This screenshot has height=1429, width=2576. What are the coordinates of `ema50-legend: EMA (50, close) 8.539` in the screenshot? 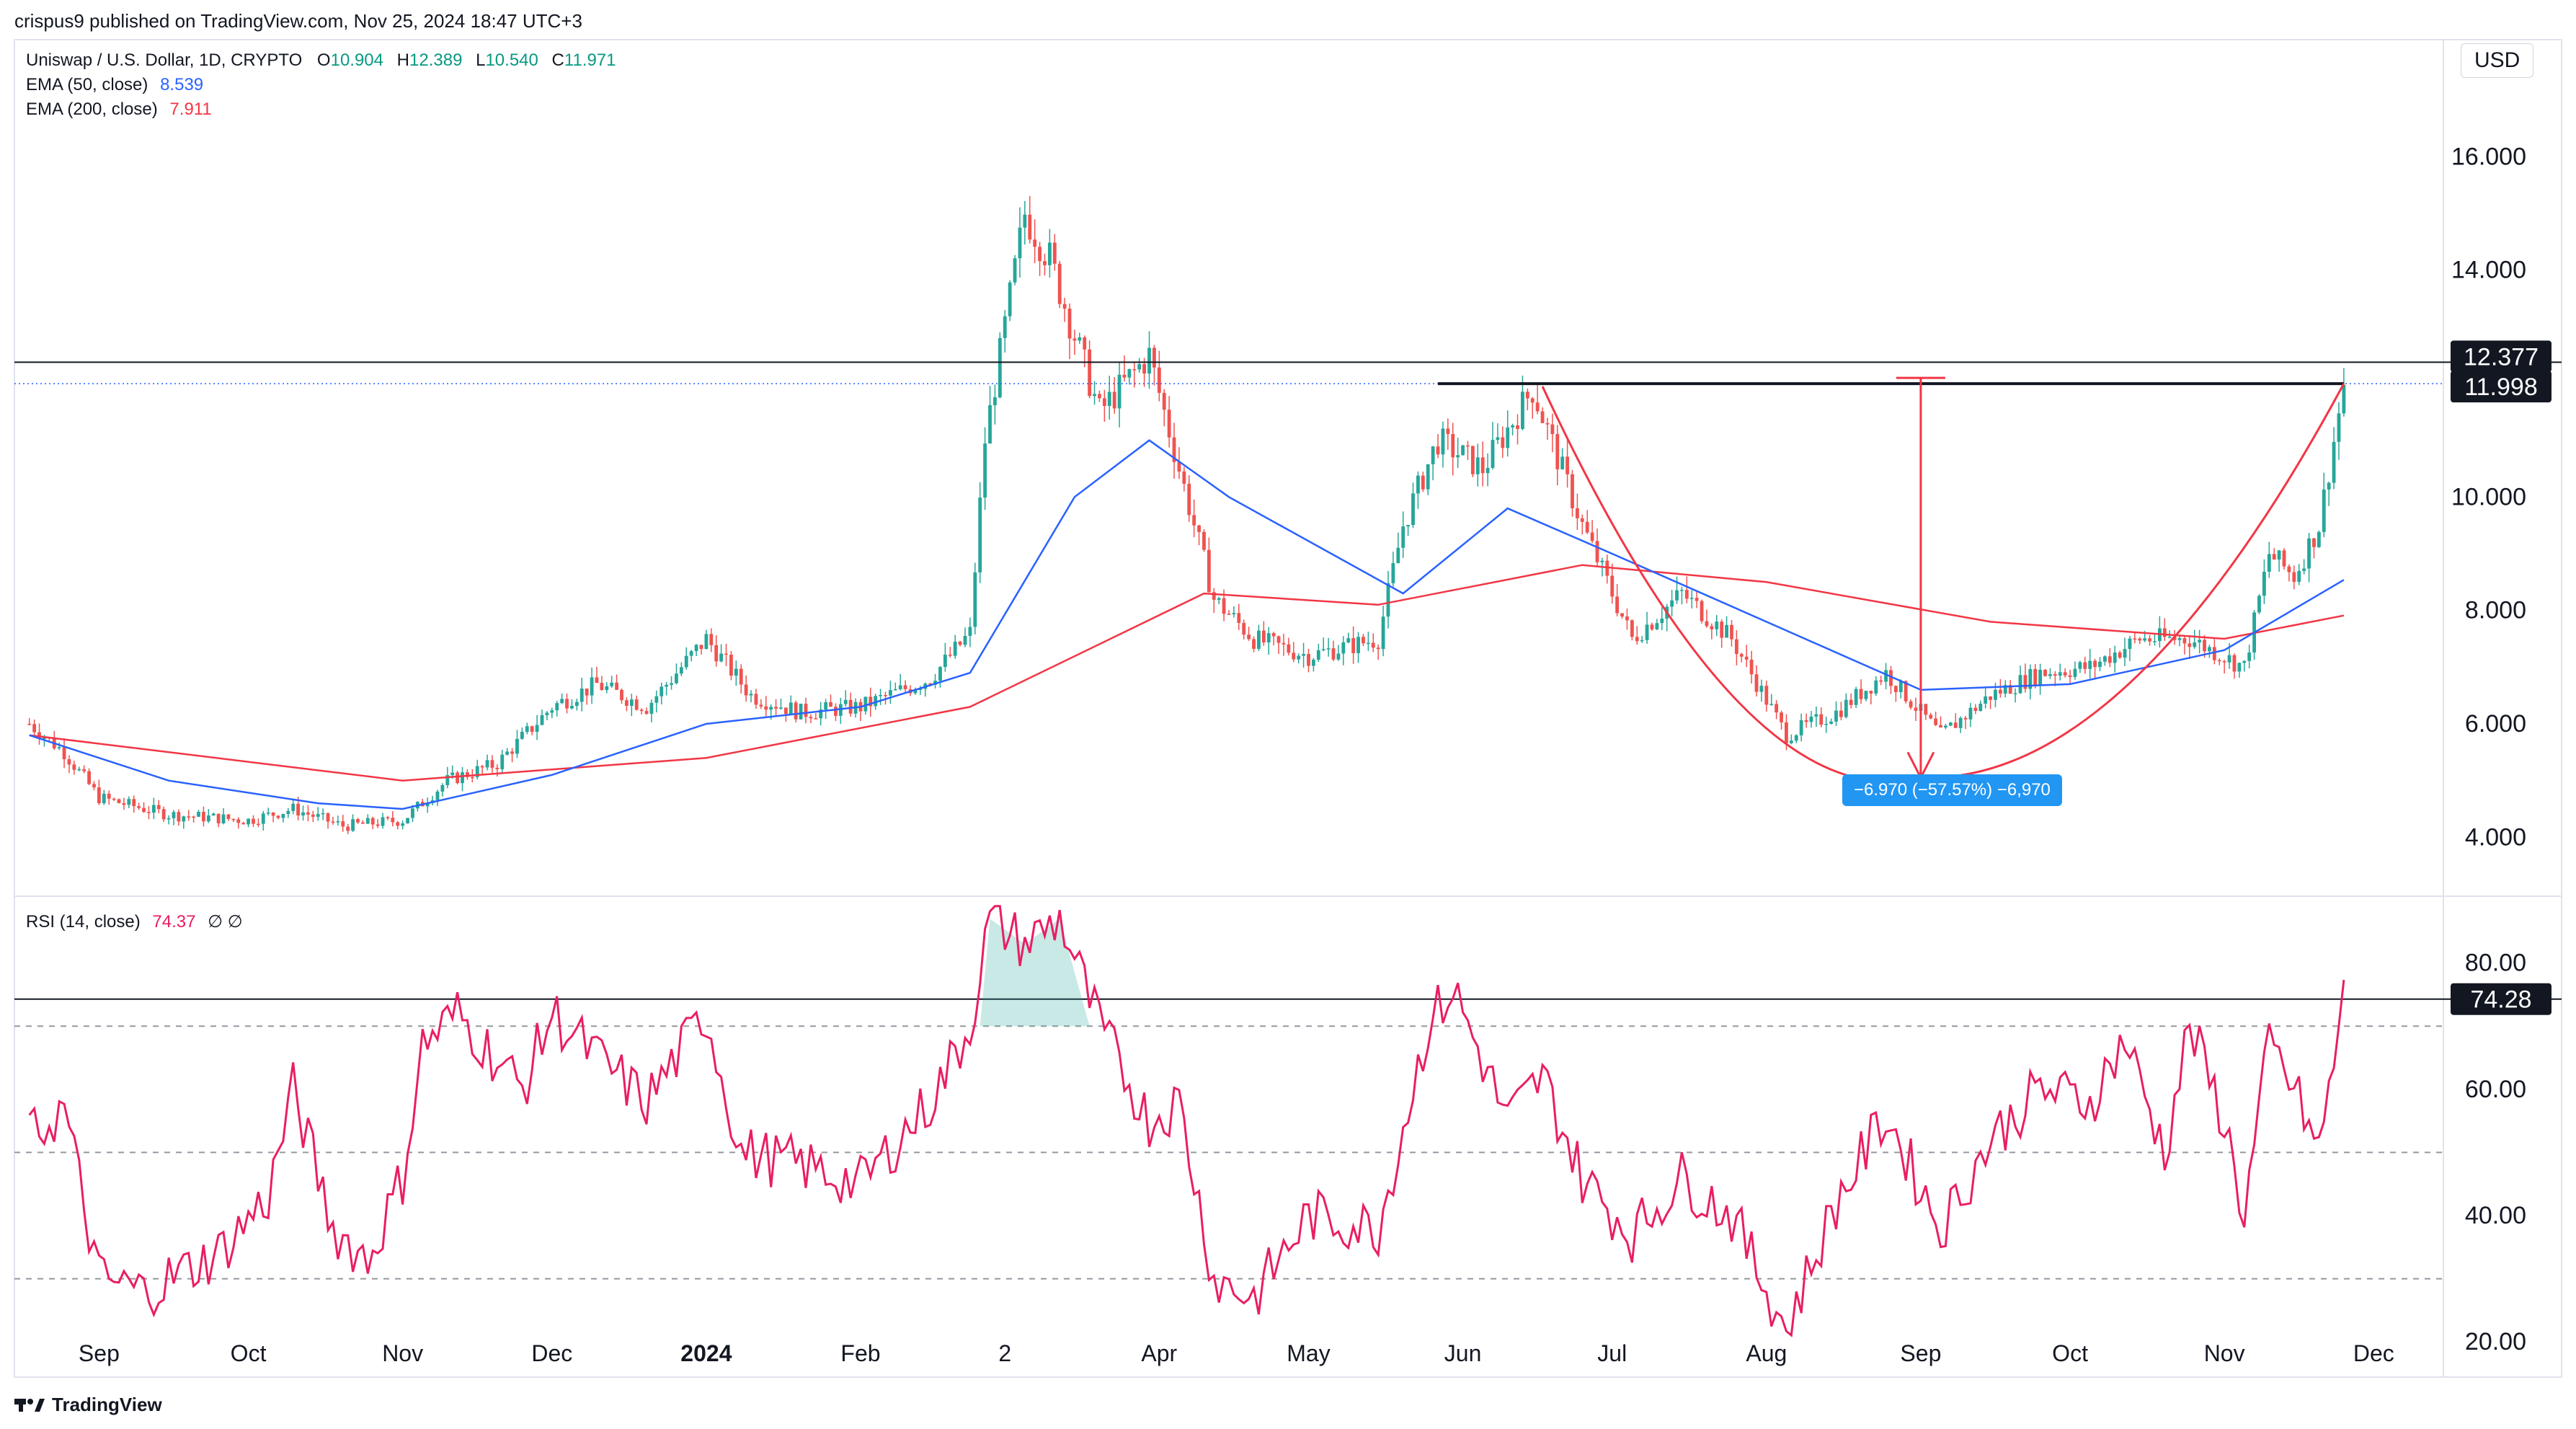 It's located at (114, 85).